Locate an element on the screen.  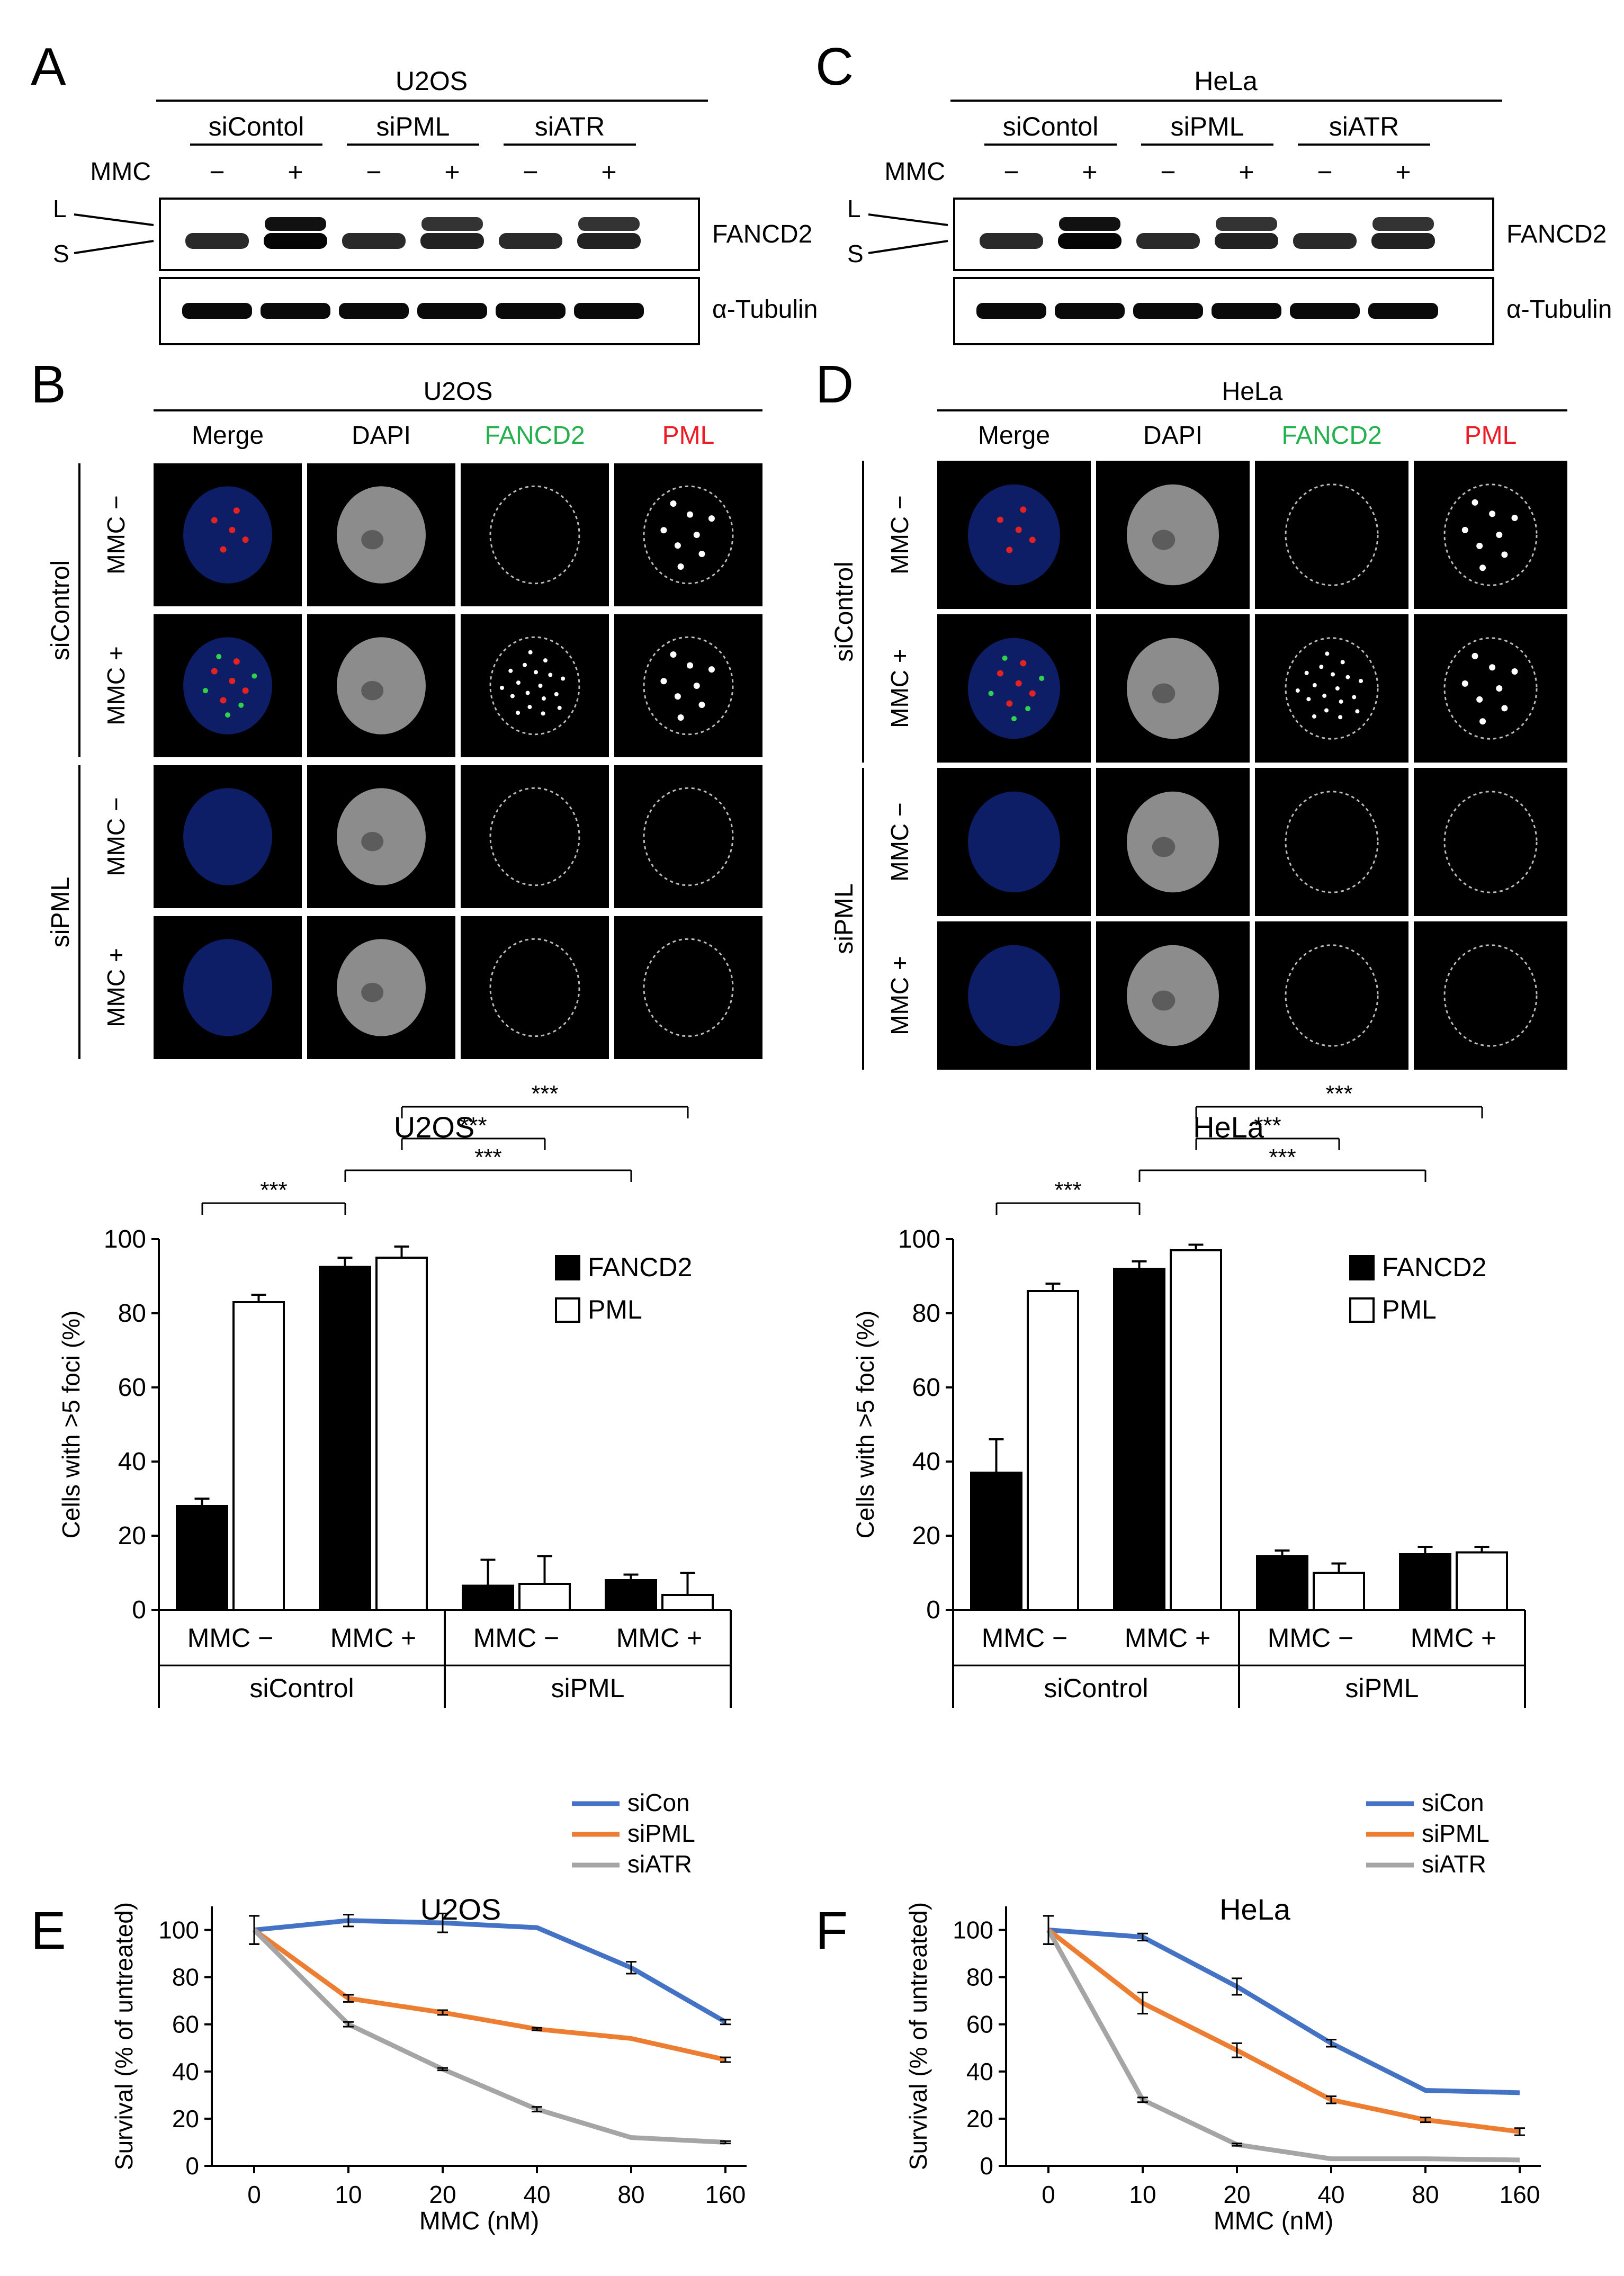
band-arrow-long is located at coordinates (908, 219).